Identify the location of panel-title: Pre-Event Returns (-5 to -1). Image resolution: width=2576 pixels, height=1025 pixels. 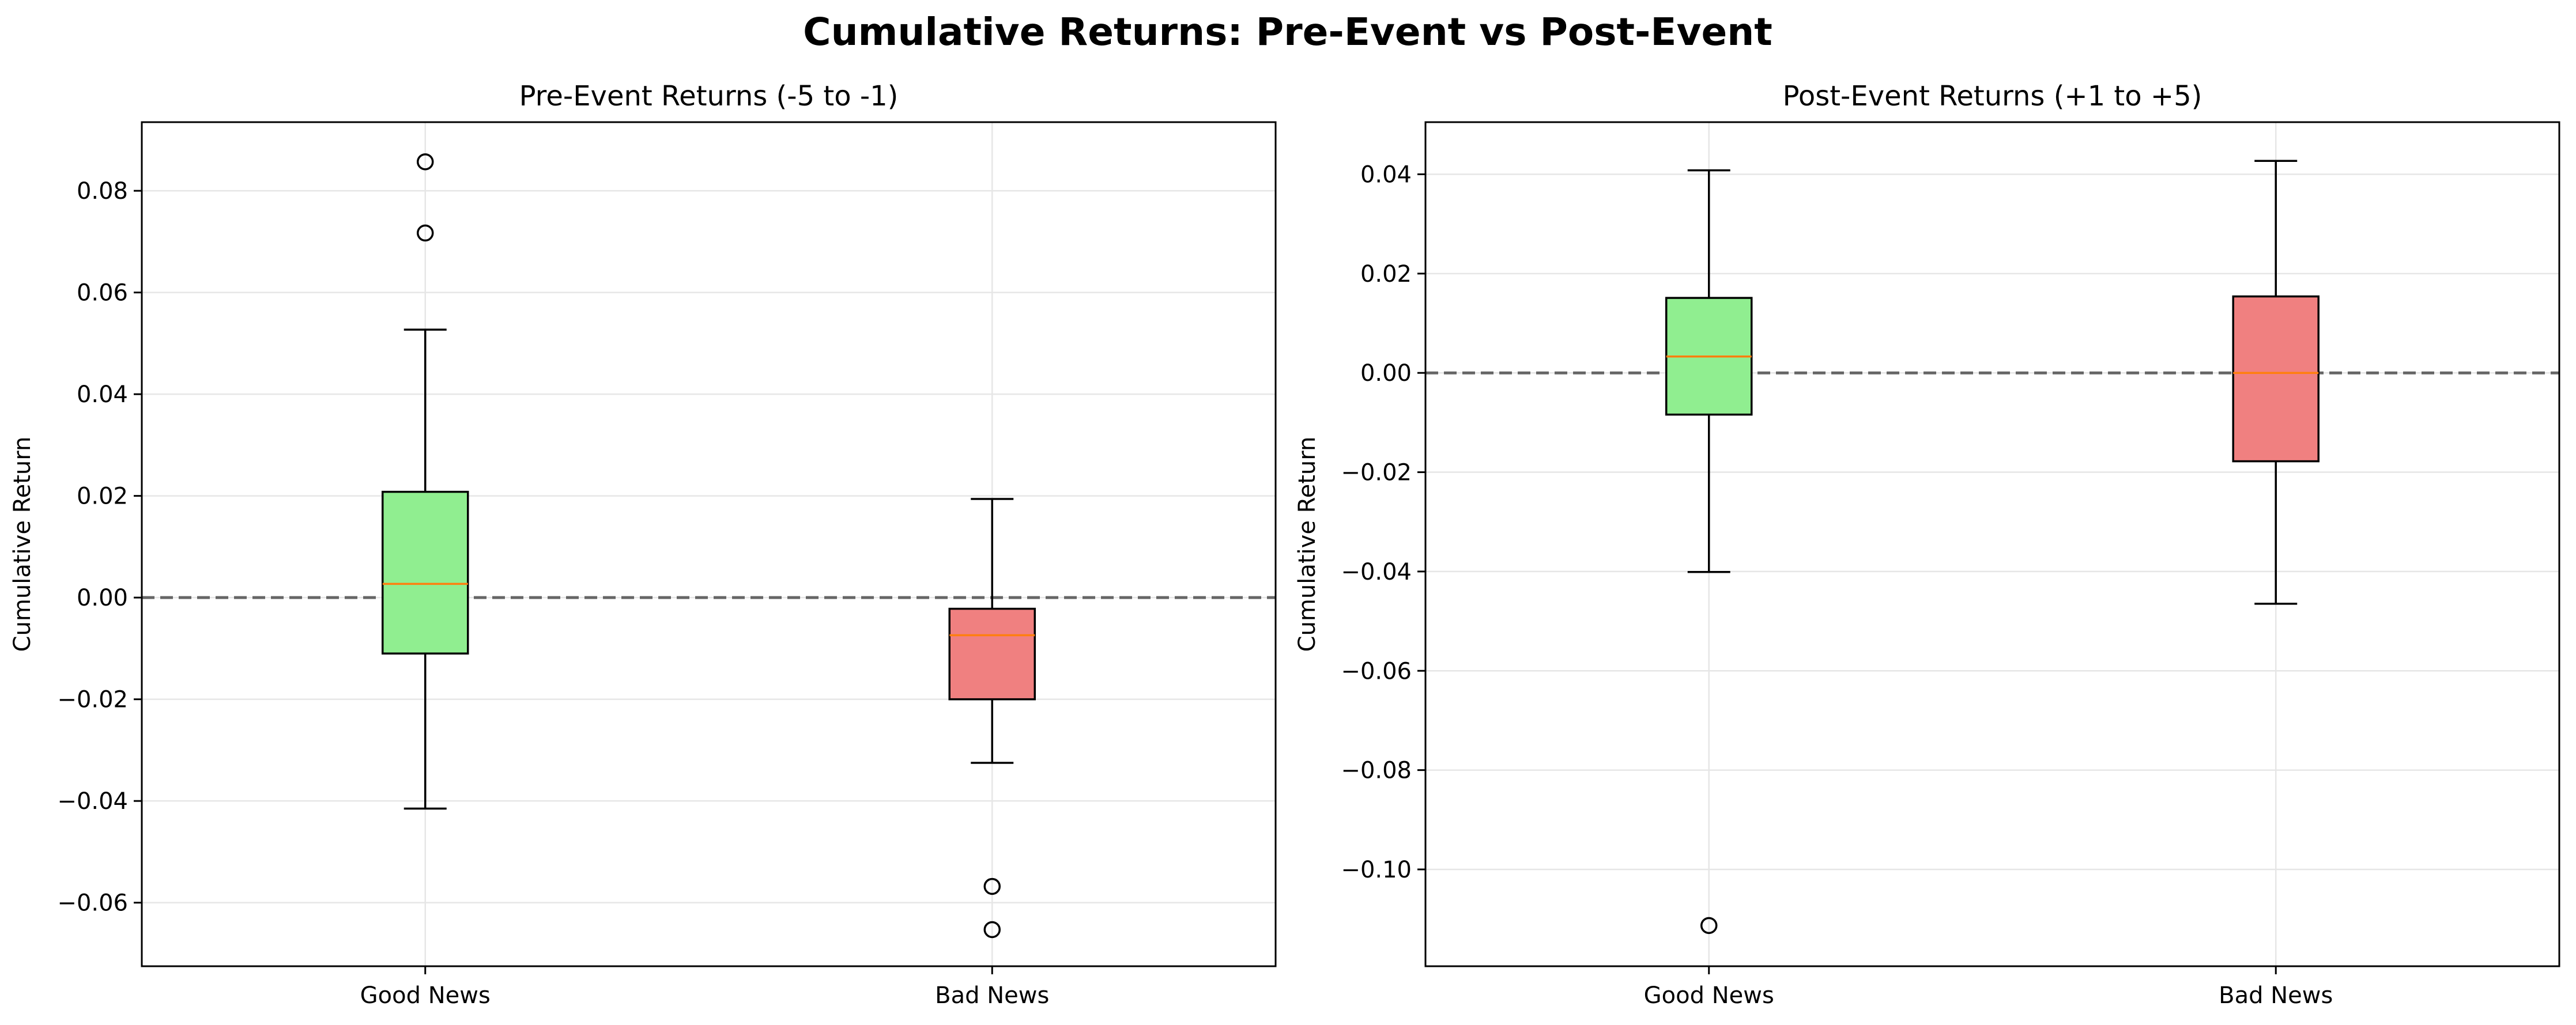
(709, 96).